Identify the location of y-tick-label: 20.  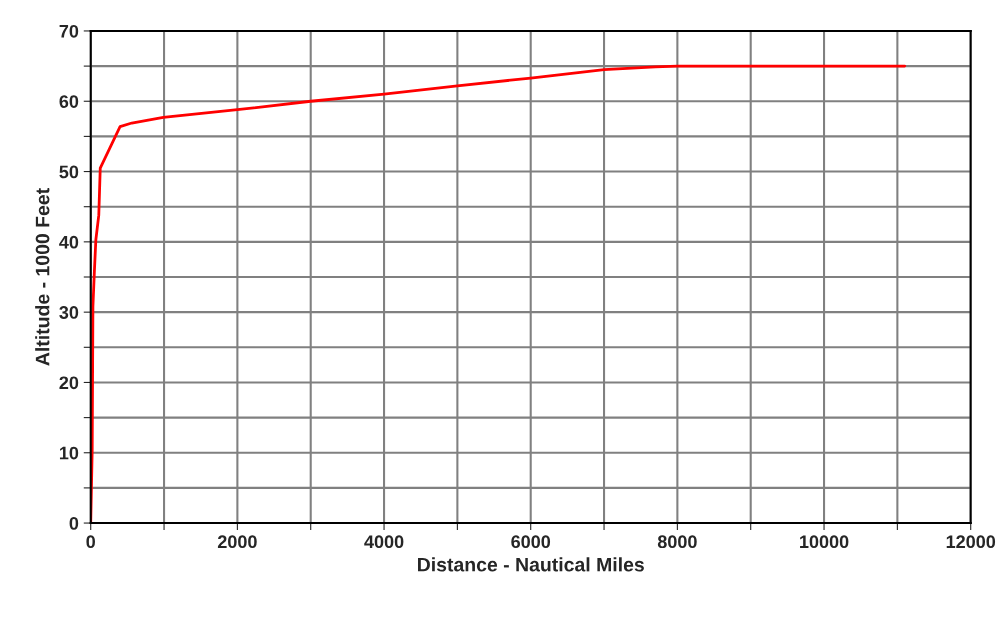
(69, 383).